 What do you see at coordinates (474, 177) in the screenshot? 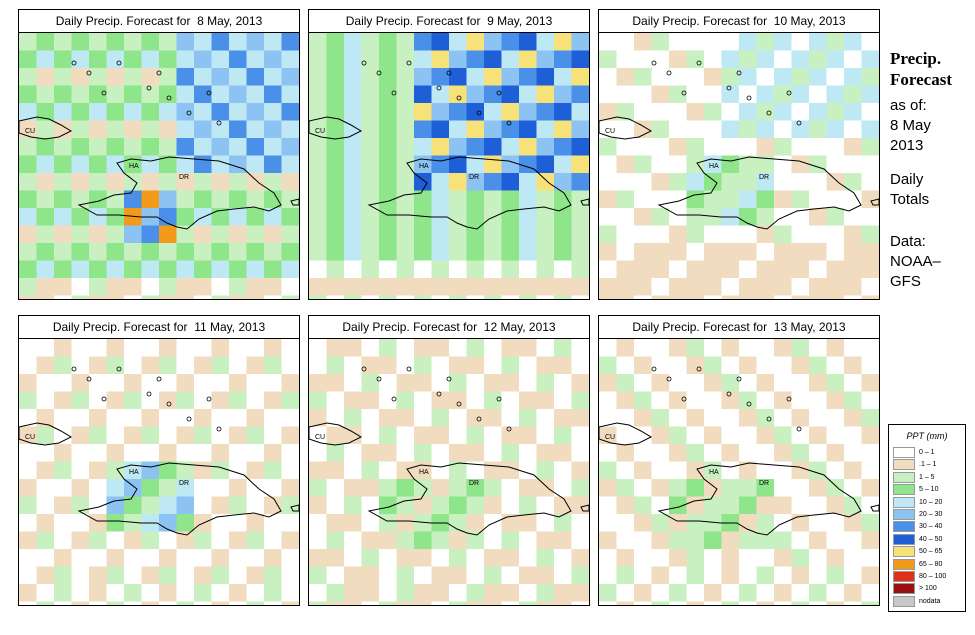
I see `country-label-dominican-republic: DR` at bounding box center [474, 177].